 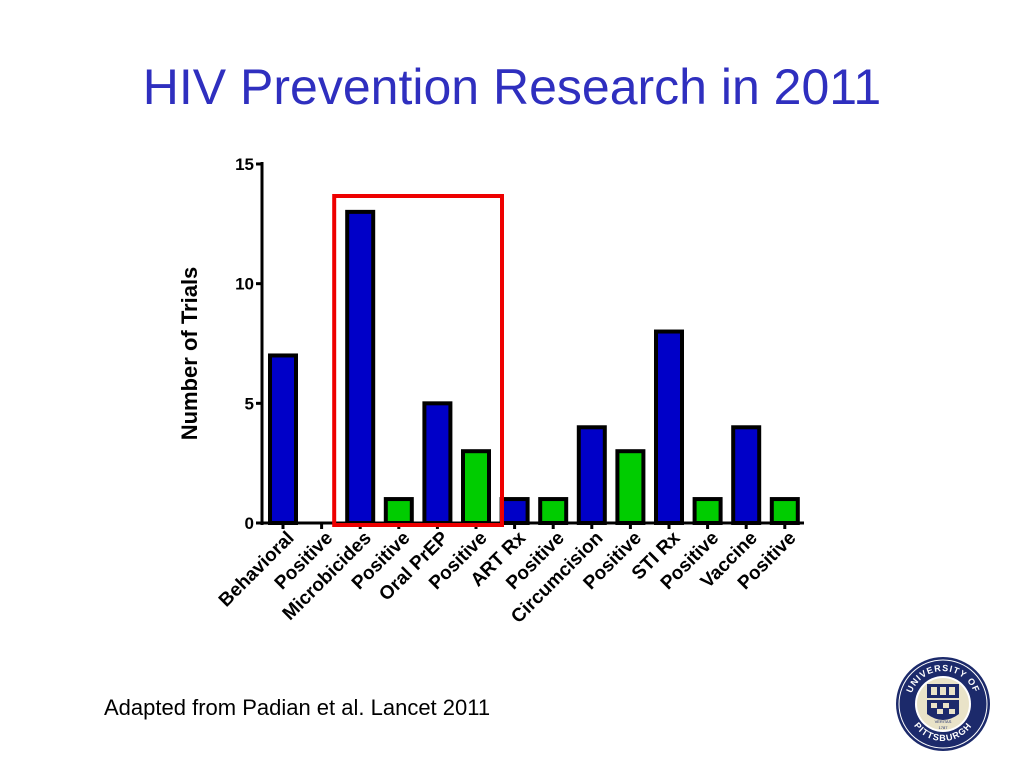 What do you see at coordinates (944, 727) in the screenshot?
I see `svg-text: 1787` at bounding box center [944, 727].